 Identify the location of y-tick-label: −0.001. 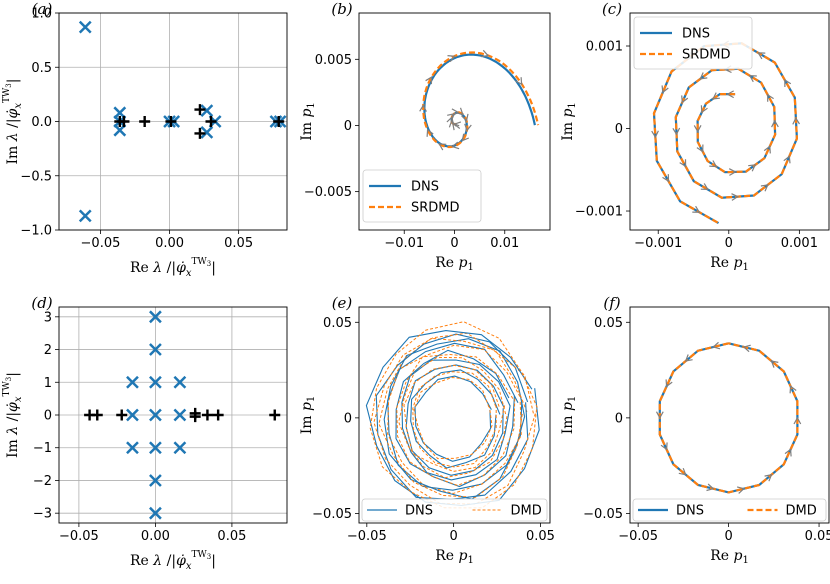
(599, 212).